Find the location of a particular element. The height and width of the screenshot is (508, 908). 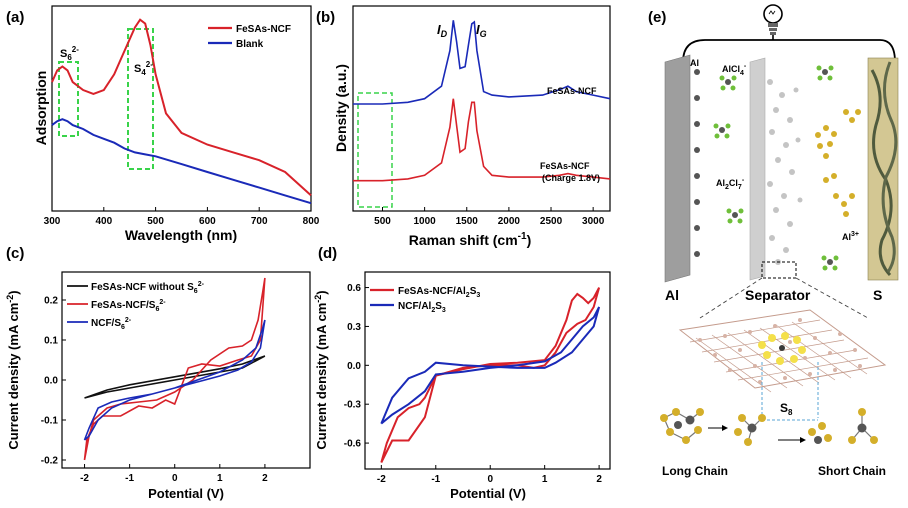

s6-highlight-box is located at coordinates (68, 99).